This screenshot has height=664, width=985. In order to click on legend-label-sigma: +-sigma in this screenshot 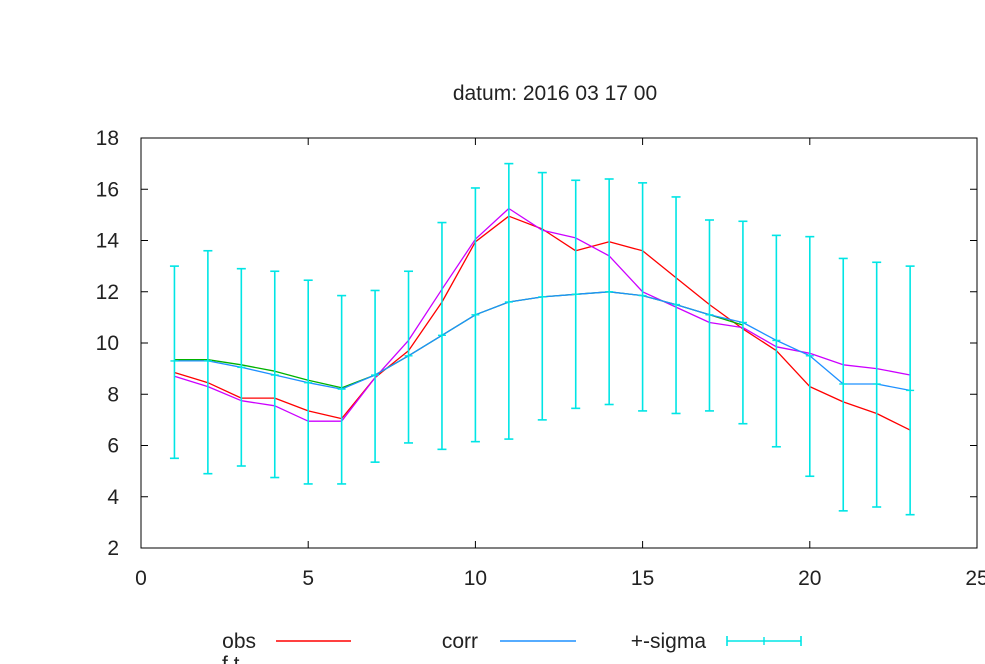, I will do `click(669, 641)`.